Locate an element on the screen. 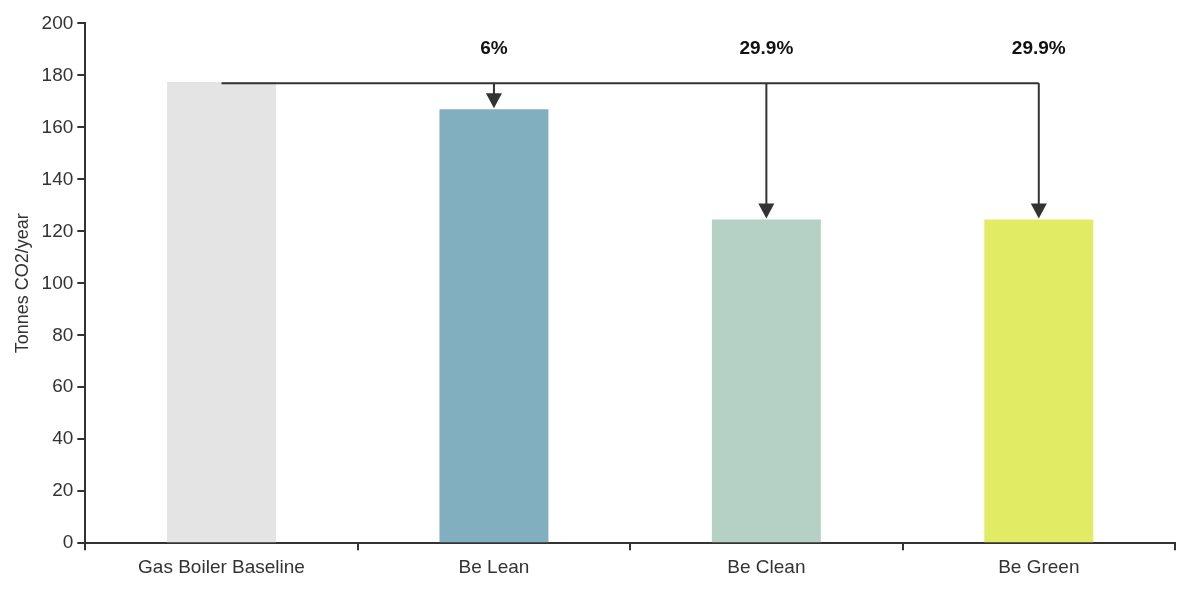 The image size is (1189, 593). y-tick-label: 200 is located at coordinates (57, 22).